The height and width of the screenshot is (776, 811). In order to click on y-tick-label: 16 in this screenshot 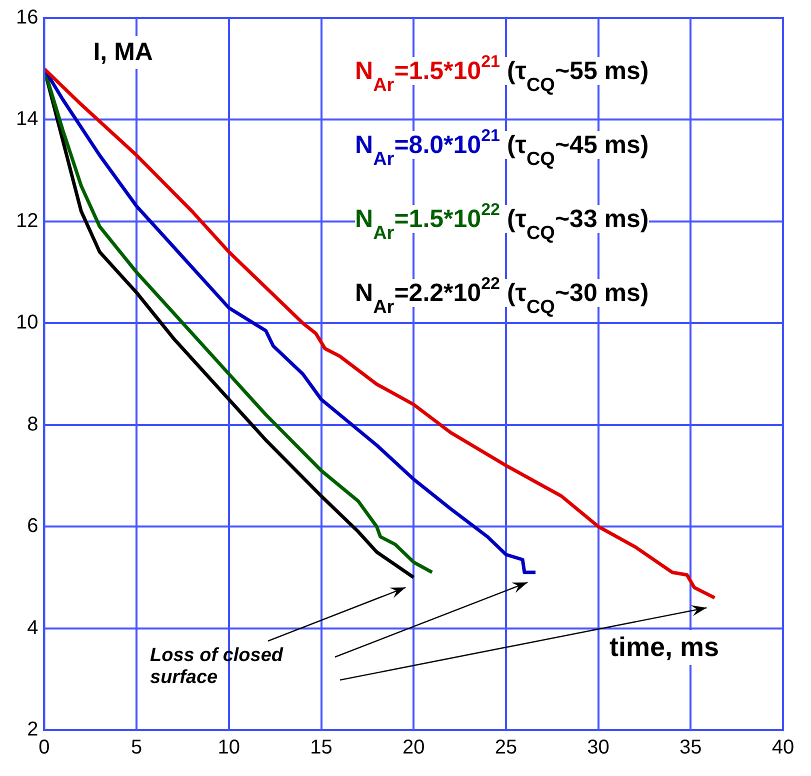, I will do `click(27, 17)`.